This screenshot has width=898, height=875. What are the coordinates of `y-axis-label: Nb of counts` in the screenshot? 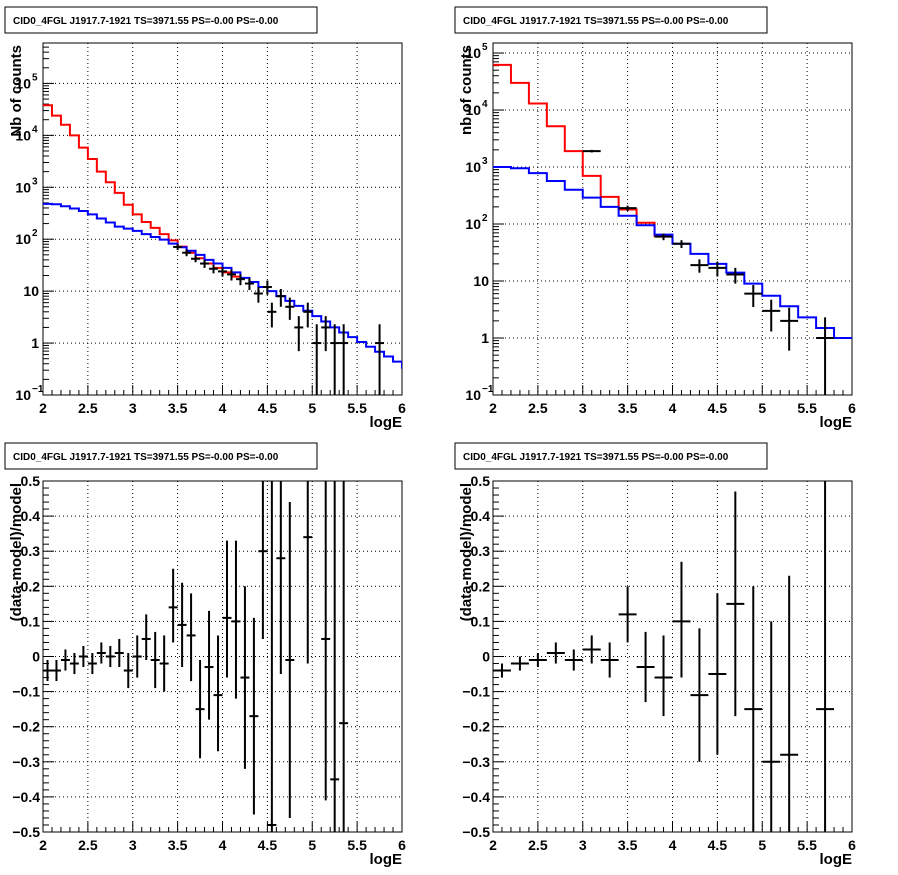 It's located at (16, 91).